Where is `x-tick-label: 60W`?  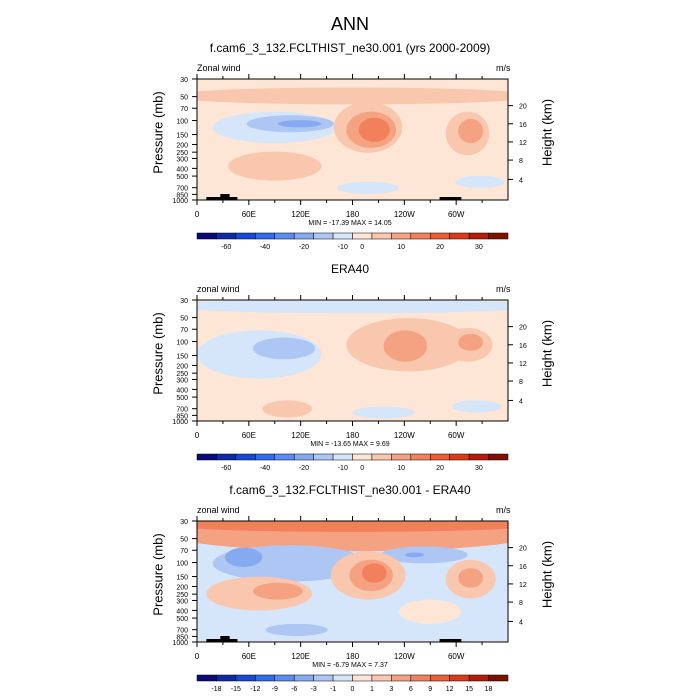 x-tick-label: 60W is located at coordinates (456, 435).